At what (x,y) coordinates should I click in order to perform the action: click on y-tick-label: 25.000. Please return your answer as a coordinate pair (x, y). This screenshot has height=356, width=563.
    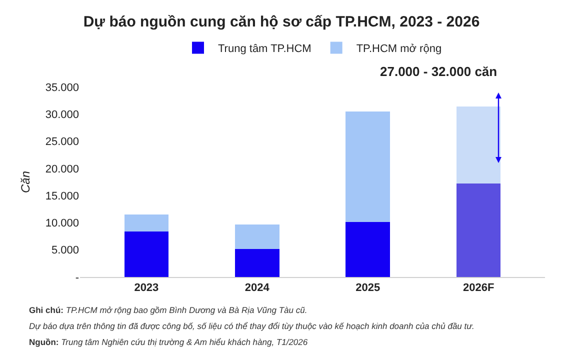
    Looking at the image, I should click on (62, 142).